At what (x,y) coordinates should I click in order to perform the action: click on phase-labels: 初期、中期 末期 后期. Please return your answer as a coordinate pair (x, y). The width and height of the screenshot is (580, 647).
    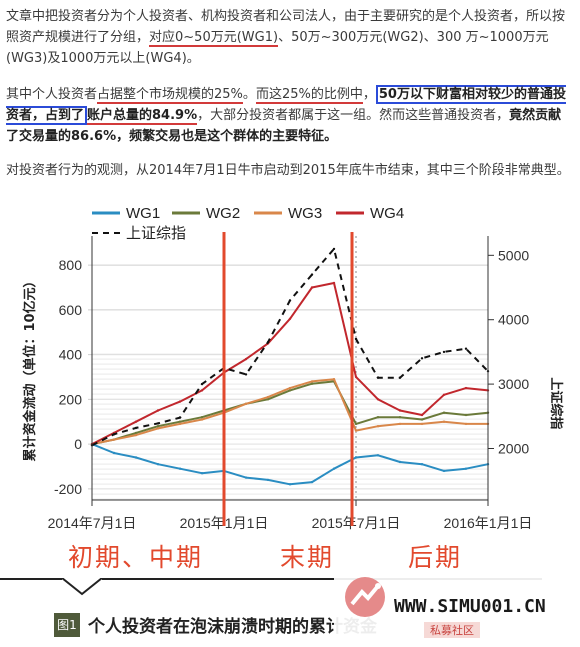
    Looking at the image, I should click on (290, 558).